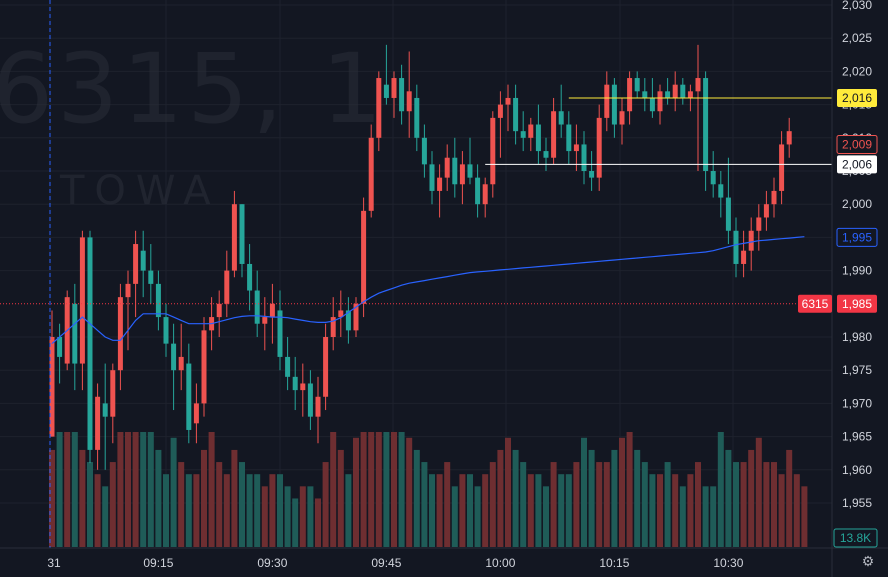  What do you see at coordinates (658, 131) in the screenshot?
I see `horizontal-levels` at bounding box center [658, 131].